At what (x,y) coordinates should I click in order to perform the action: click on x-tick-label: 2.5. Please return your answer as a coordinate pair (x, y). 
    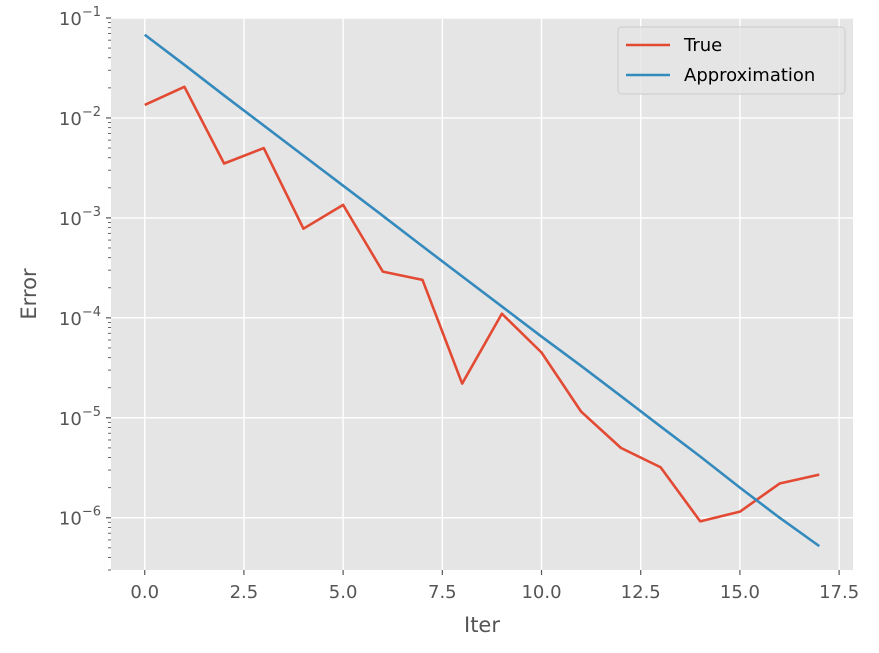
    Looking at the image, I should click on (244, 592).